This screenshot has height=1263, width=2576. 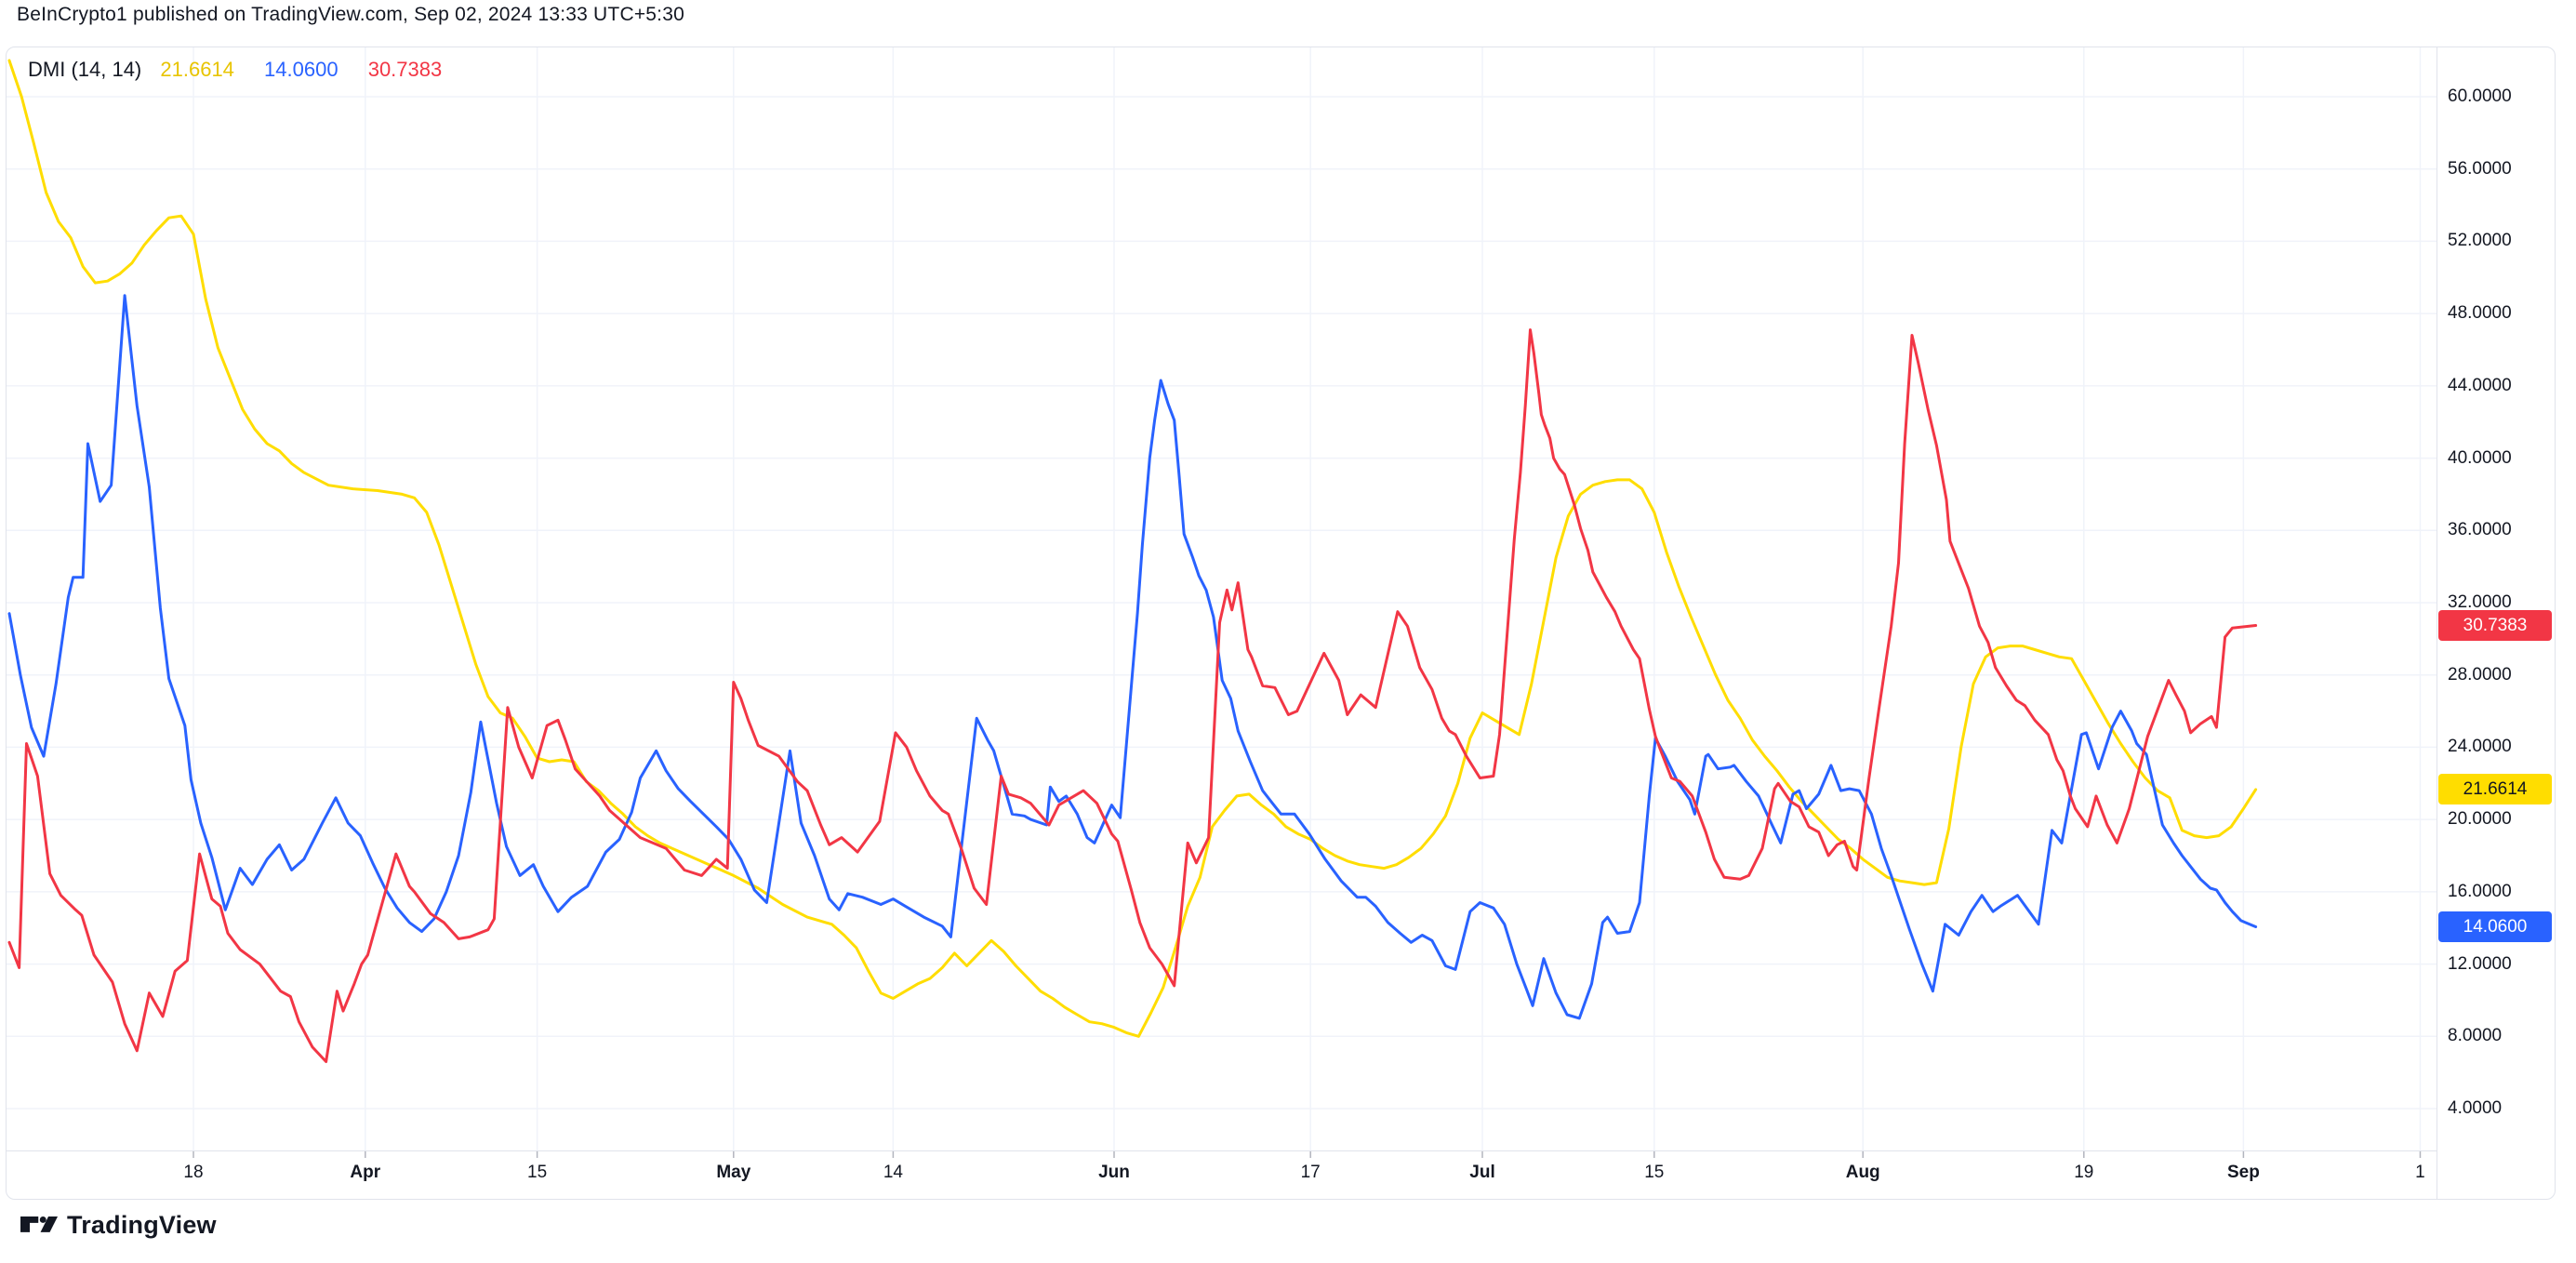 I want to click on time-axis-label: Apr, so click(x=365, y=1173).